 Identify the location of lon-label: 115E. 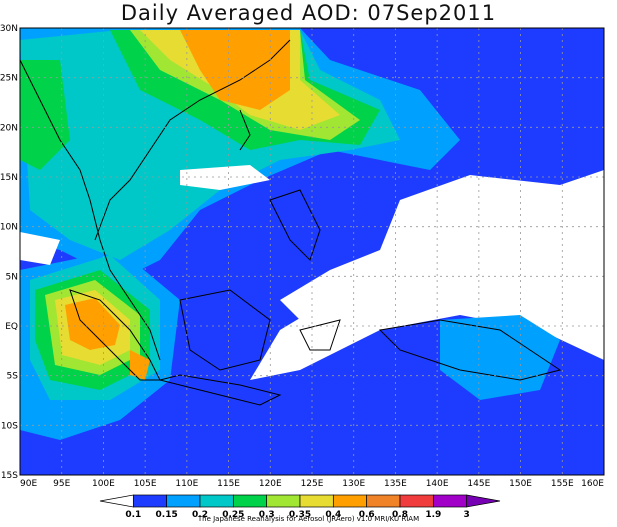
(228, 484).